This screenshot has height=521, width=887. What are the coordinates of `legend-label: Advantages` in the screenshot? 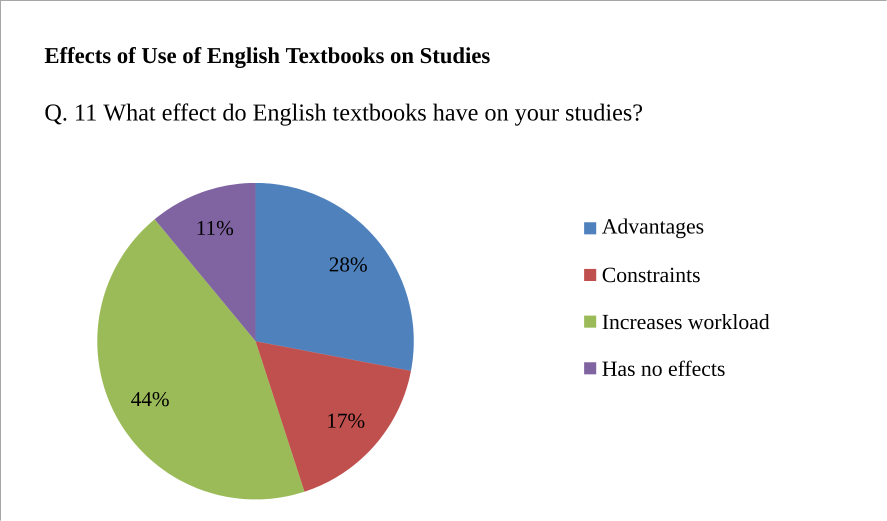 It's located at (653, 228).